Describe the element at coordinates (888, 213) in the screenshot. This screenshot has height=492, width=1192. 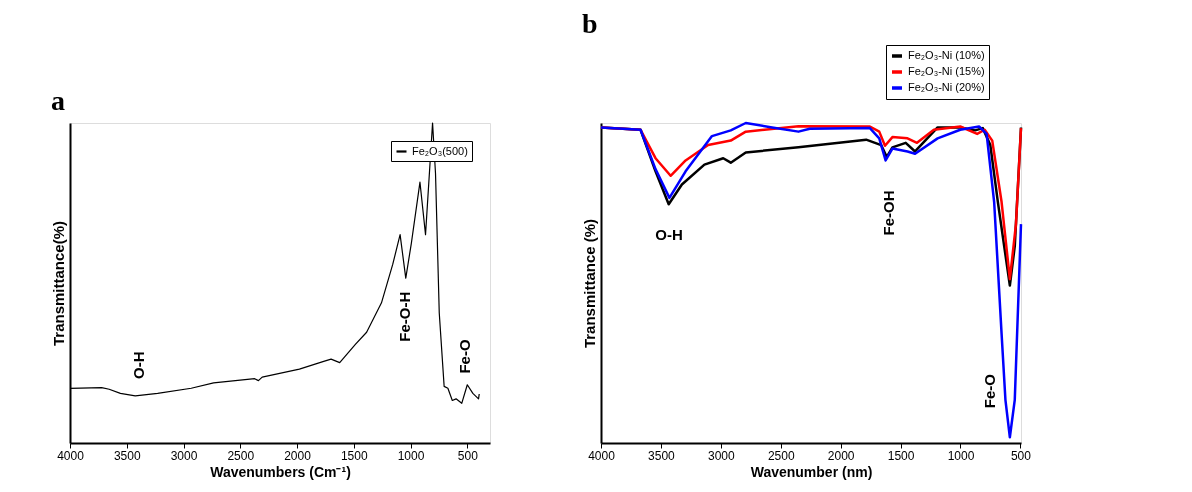
I see `annotation: Fe-OH` at that location.